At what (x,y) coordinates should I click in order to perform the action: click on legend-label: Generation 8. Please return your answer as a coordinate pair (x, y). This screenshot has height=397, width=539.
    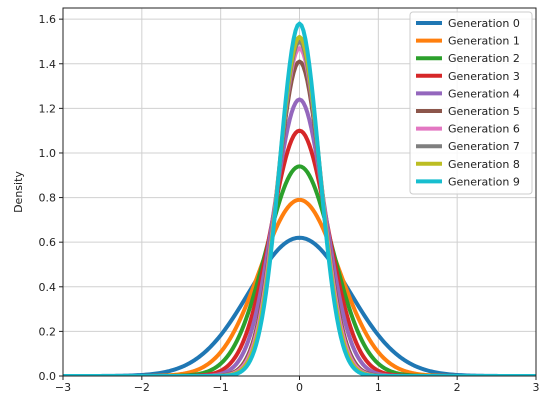
    Looking at the image, I should click on (484, 164).